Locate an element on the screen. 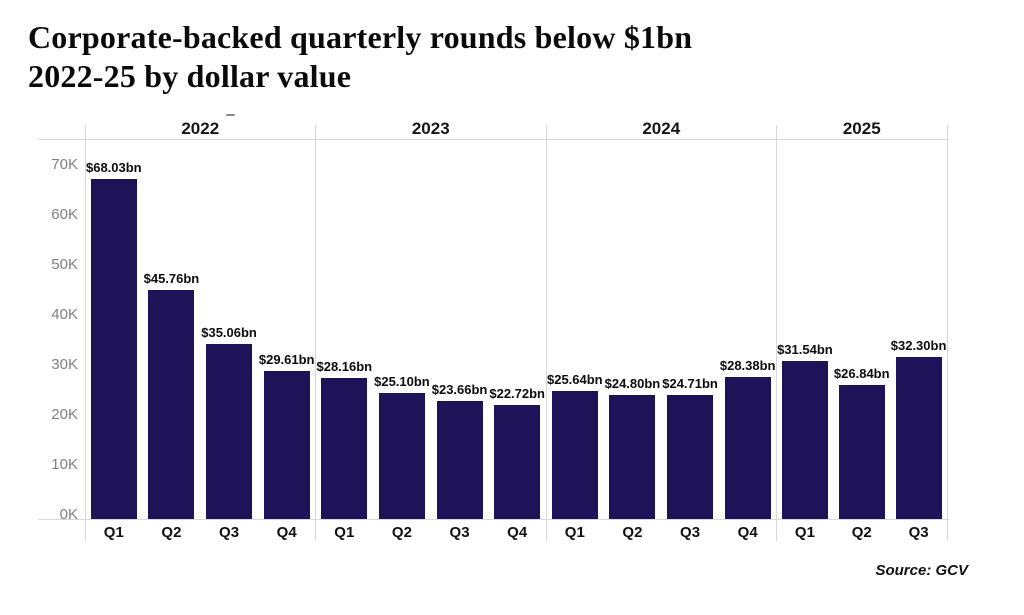  bar-value-label: $29.61bn is located at coordinates (286, 359).